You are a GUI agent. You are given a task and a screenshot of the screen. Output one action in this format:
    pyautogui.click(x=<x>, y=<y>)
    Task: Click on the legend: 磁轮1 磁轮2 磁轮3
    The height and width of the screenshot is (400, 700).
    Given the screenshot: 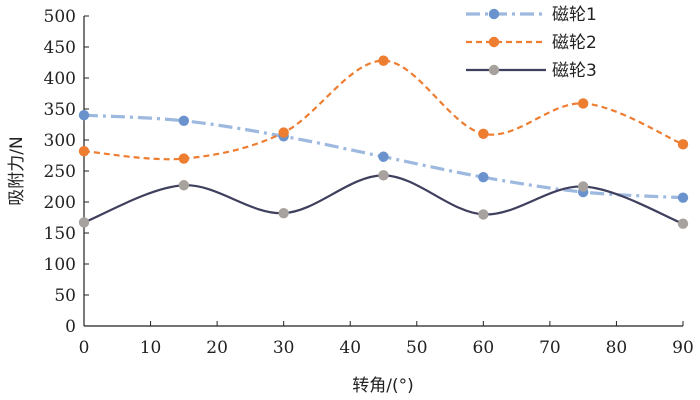 What is the action you would take?
    pyautogui.click(x=531, y=43)
    